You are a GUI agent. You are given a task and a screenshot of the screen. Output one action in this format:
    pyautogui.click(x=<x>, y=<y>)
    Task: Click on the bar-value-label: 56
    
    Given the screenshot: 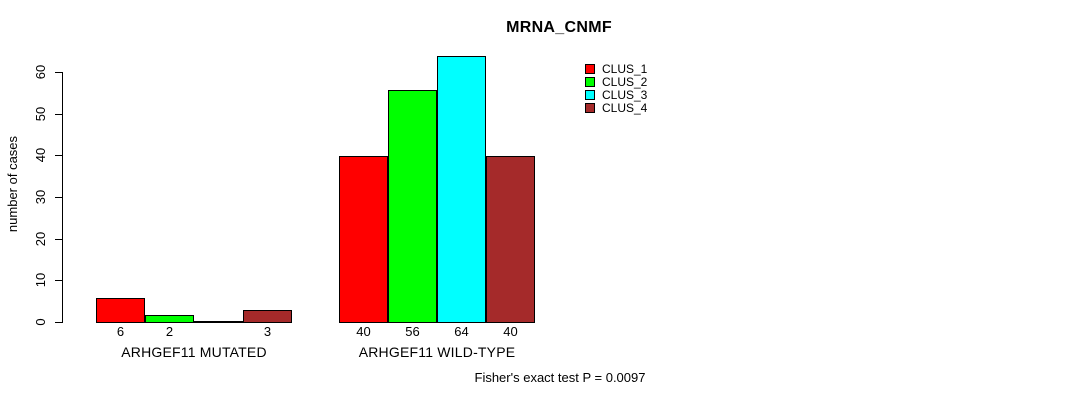 What is the action you would take?
    pyautogui.click(x=412, y=331)
    